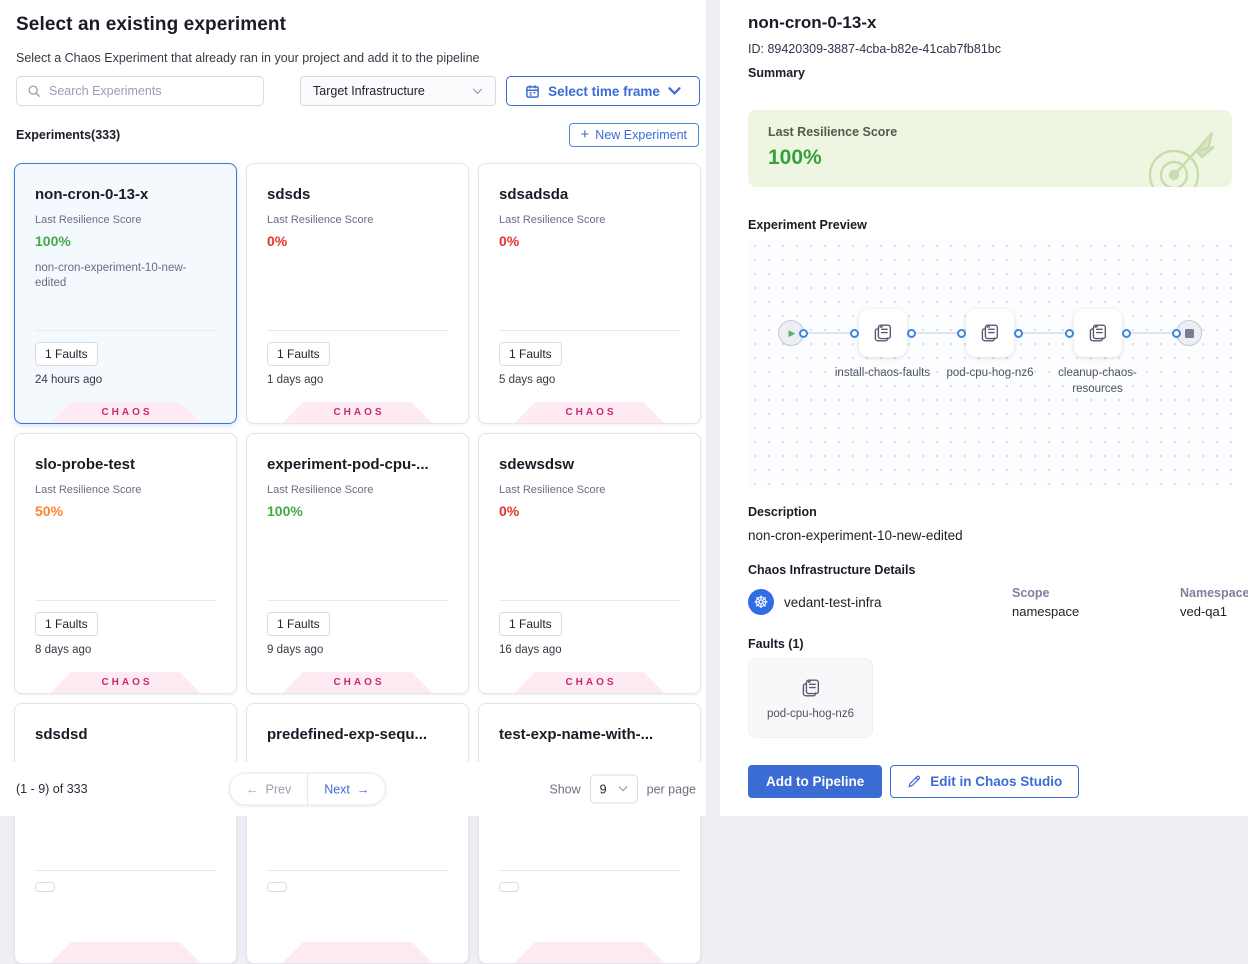  I want to click on experiment-name: sdsdsd, so click(61, 734).